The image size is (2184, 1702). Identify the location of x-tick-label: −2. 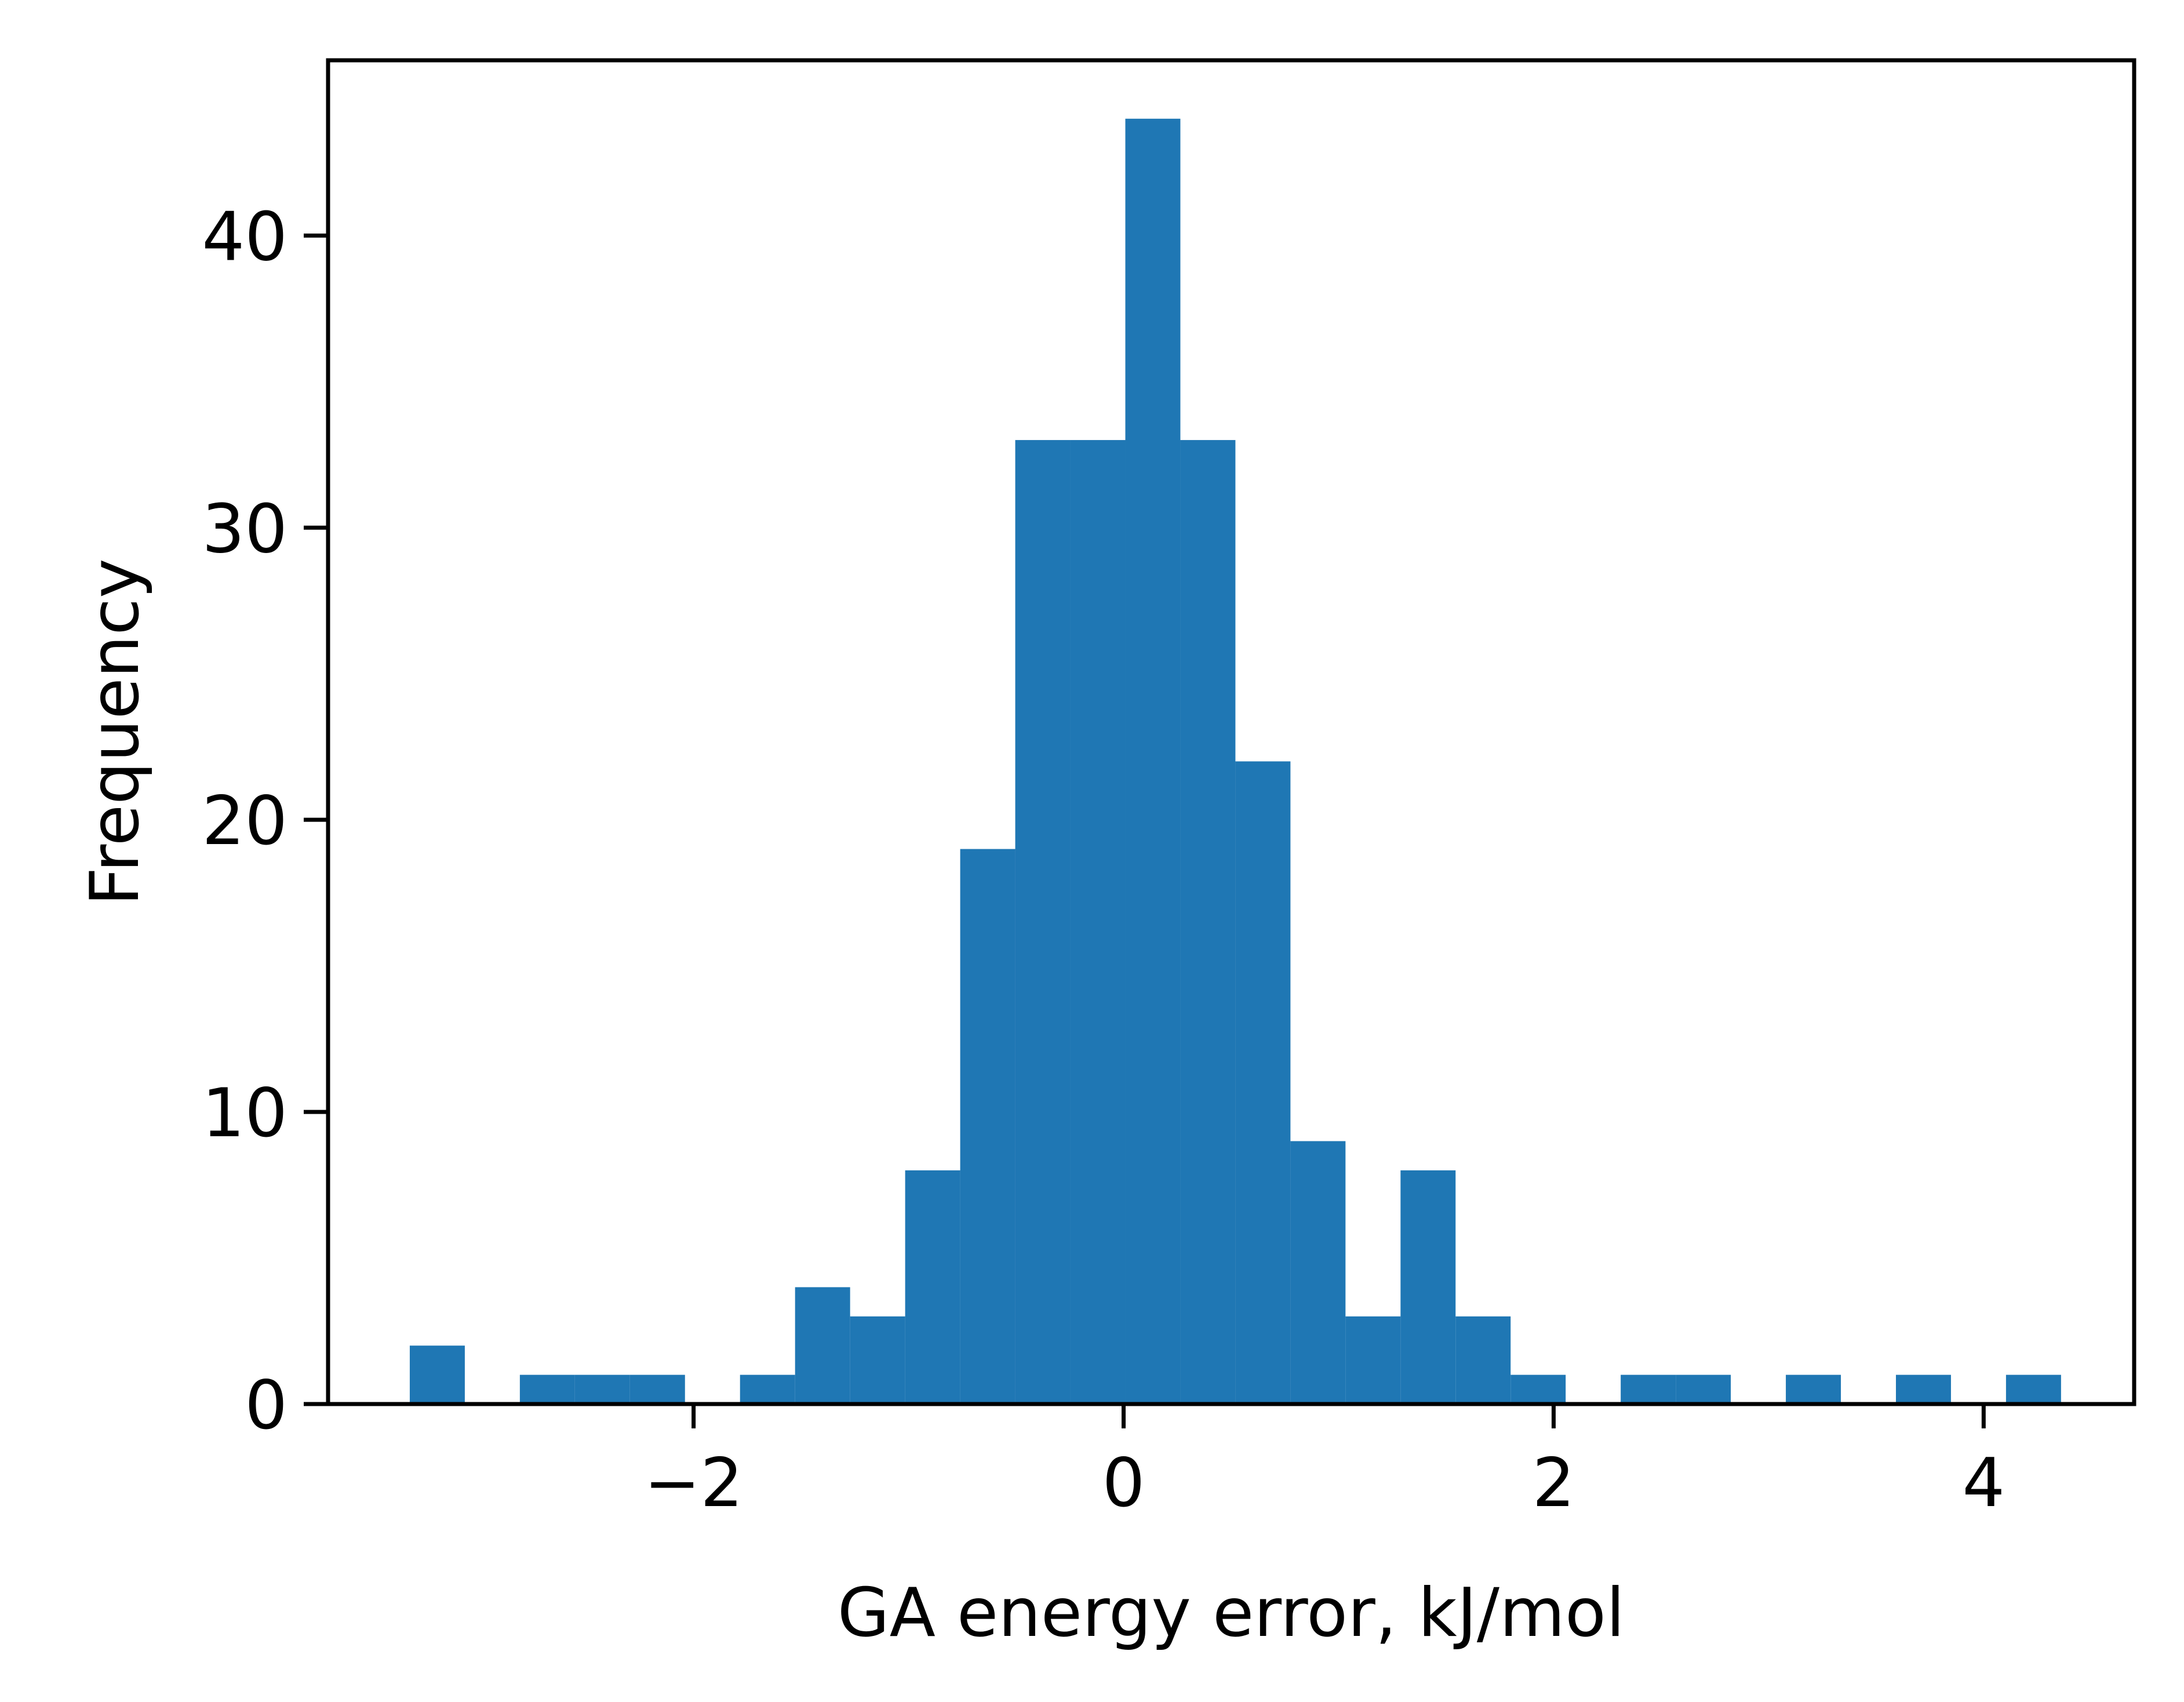
(693, 1483).